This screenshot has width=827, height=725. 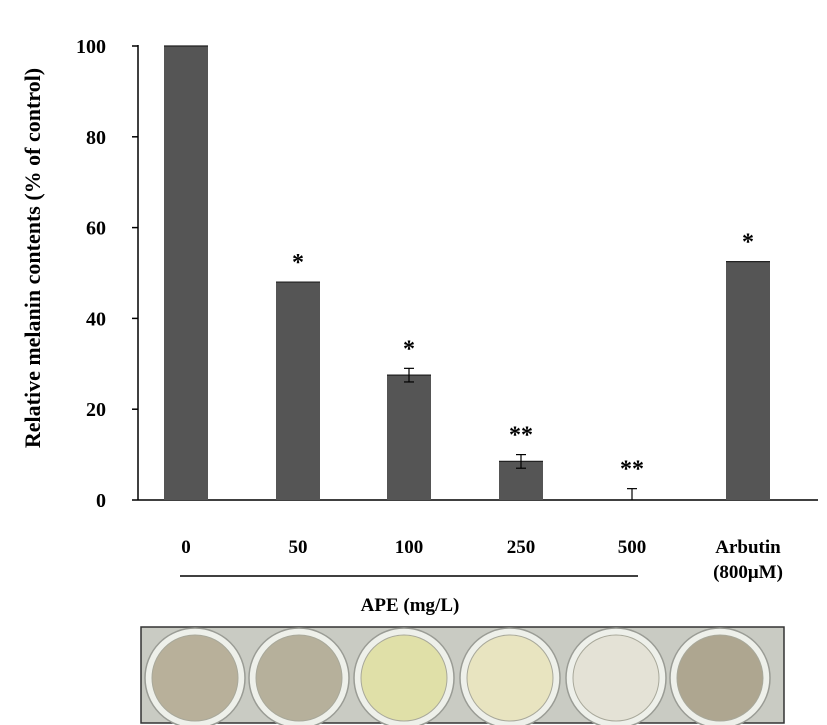 I want to click on x-tick-label: 500, so click(x=632, y=547).